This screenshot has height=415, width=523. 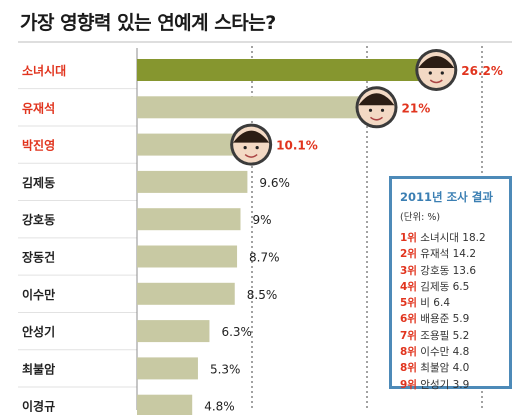 I want to click on panel-rank: 2위, so click(x=408, y=254).